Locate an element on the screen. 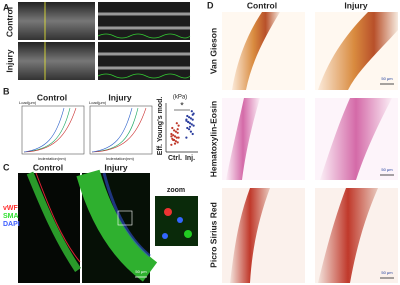 This screenshot has width=400, height=285. row-label: Van Gieson is located at coordinates (213, 51).